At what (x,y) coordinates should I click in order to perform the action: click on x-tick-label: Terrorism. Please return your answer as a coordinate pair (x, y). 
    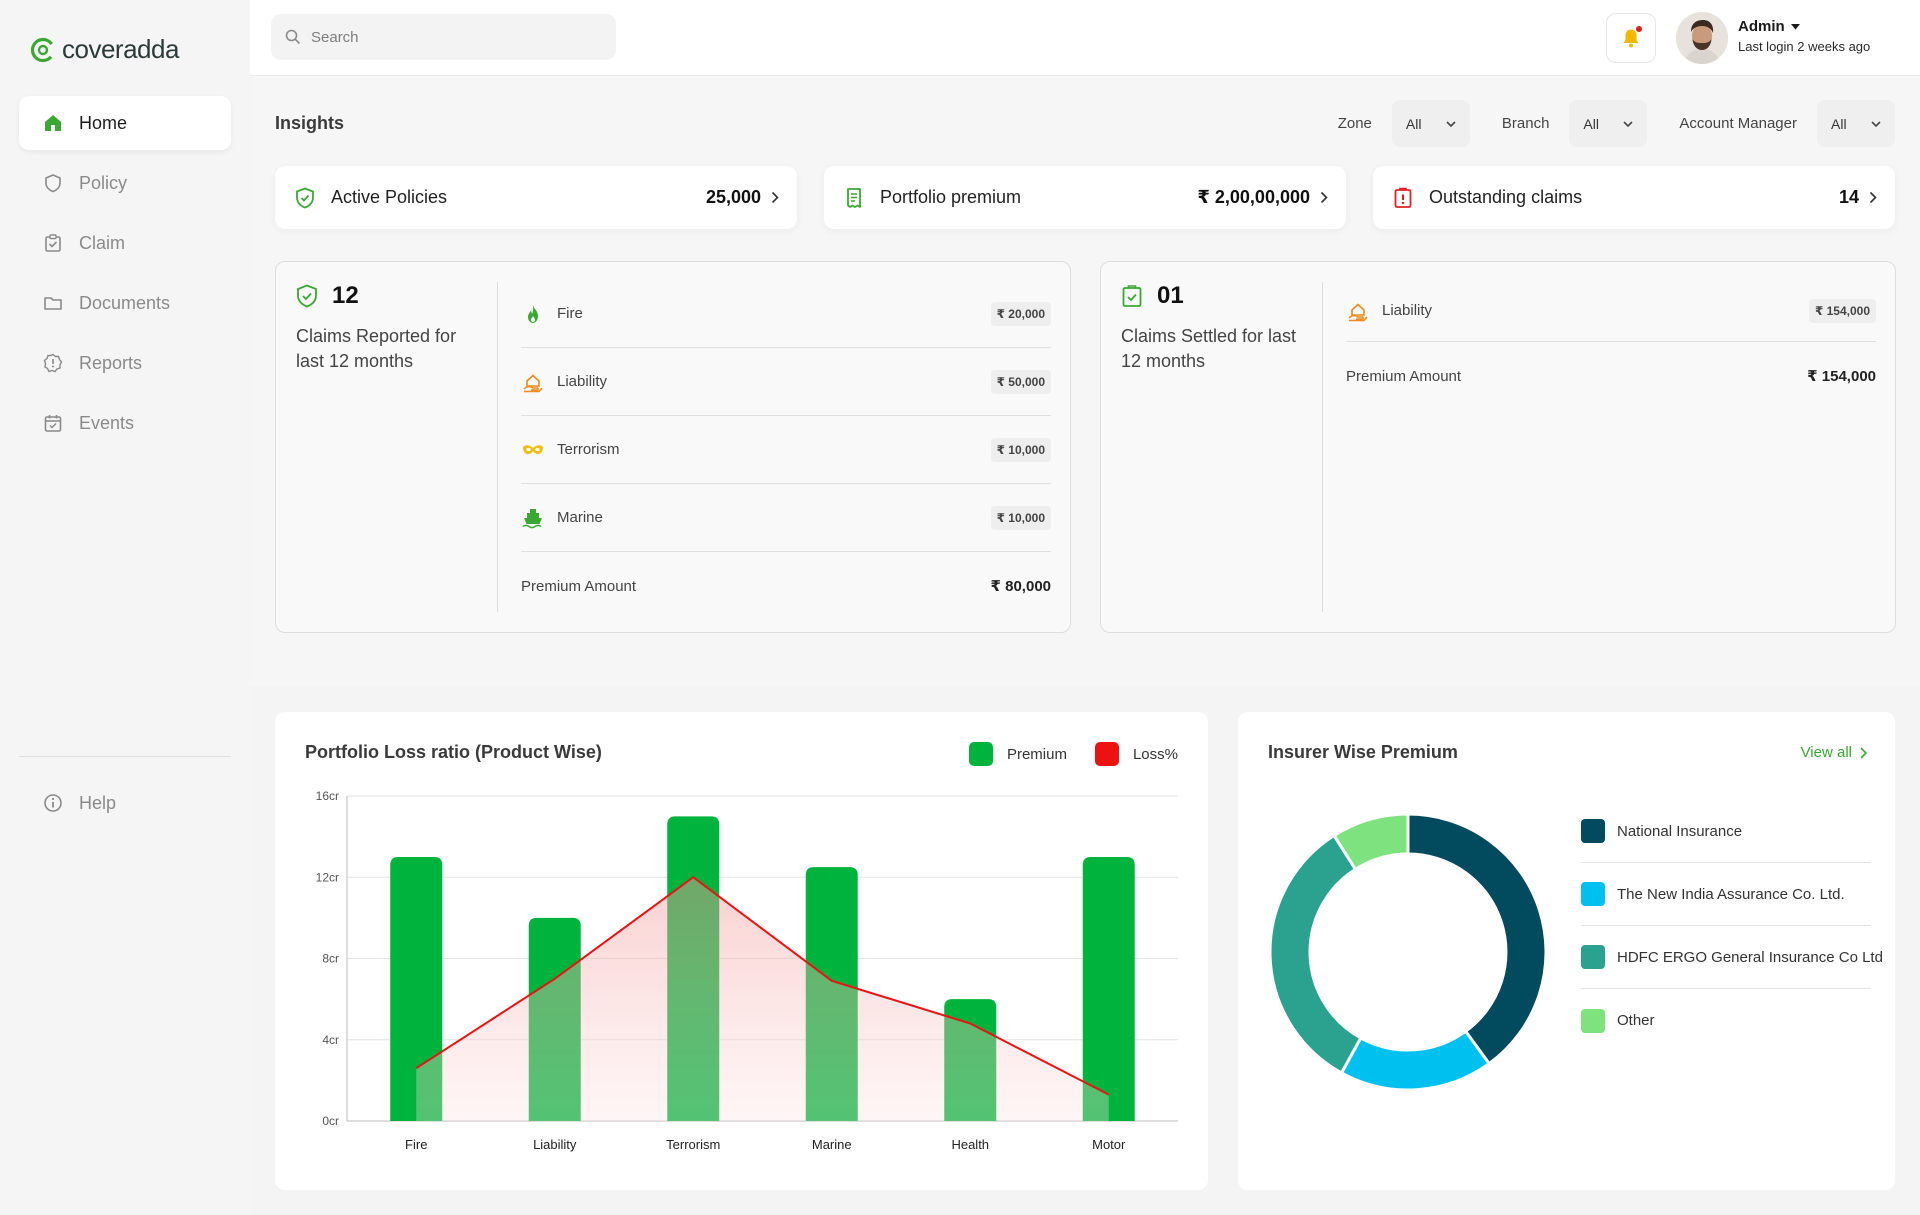
    Looking at the image, I should click on (693, 1144).